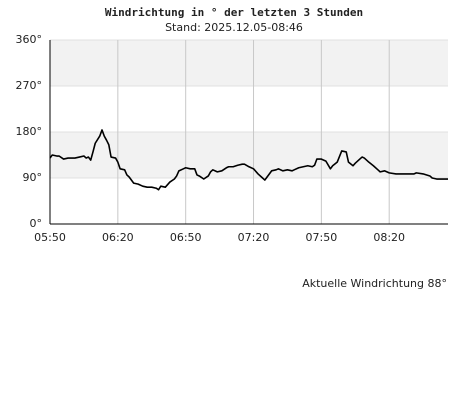  Describe the element at coordinates (234, 12) in the screenshot. I see `chart-title: Windrichtung in ° der letzten 3 Stunden` at that location.